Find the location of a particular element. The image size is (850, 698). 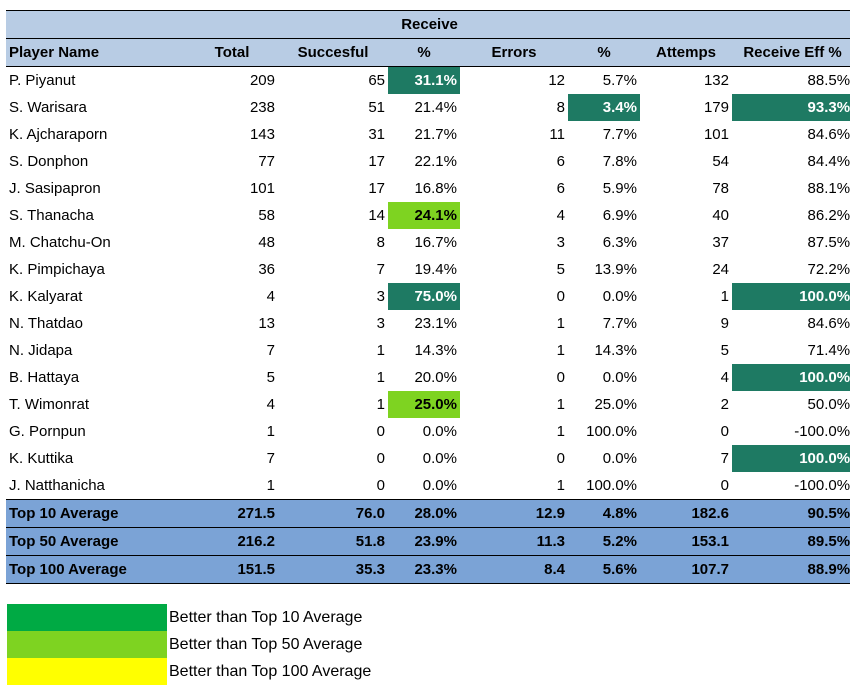

errors-pct-cell: 7.8% is located at coordinates (619, 161).